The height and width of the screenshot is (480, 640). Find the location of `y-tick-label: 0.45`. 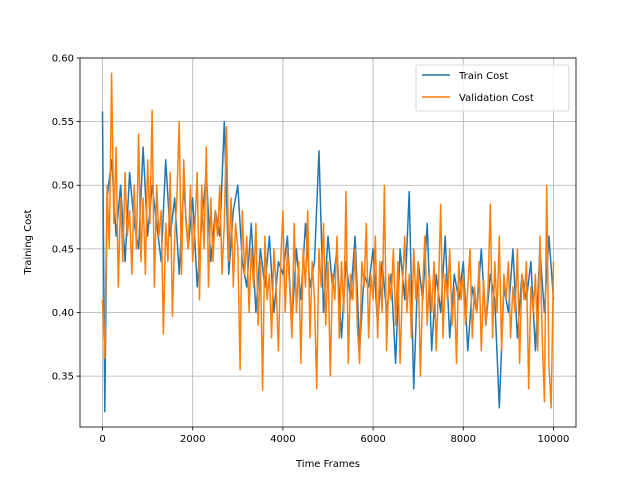

y-tick-label: 0.45 is located at coordinates (63, 249).